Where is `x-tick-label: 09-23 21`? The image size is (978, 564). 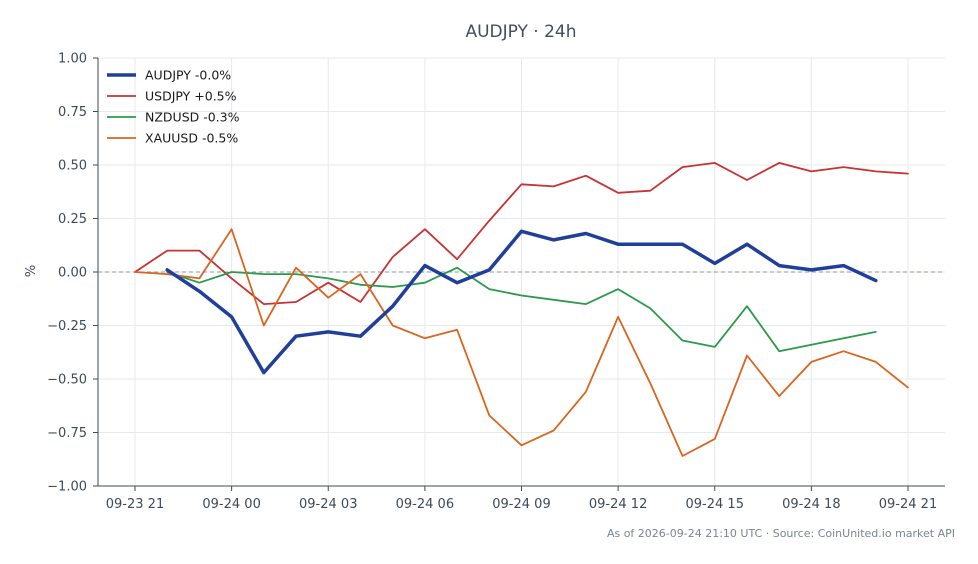
x-tick-label: 09-23 21 is located at coordinates (135, 504).